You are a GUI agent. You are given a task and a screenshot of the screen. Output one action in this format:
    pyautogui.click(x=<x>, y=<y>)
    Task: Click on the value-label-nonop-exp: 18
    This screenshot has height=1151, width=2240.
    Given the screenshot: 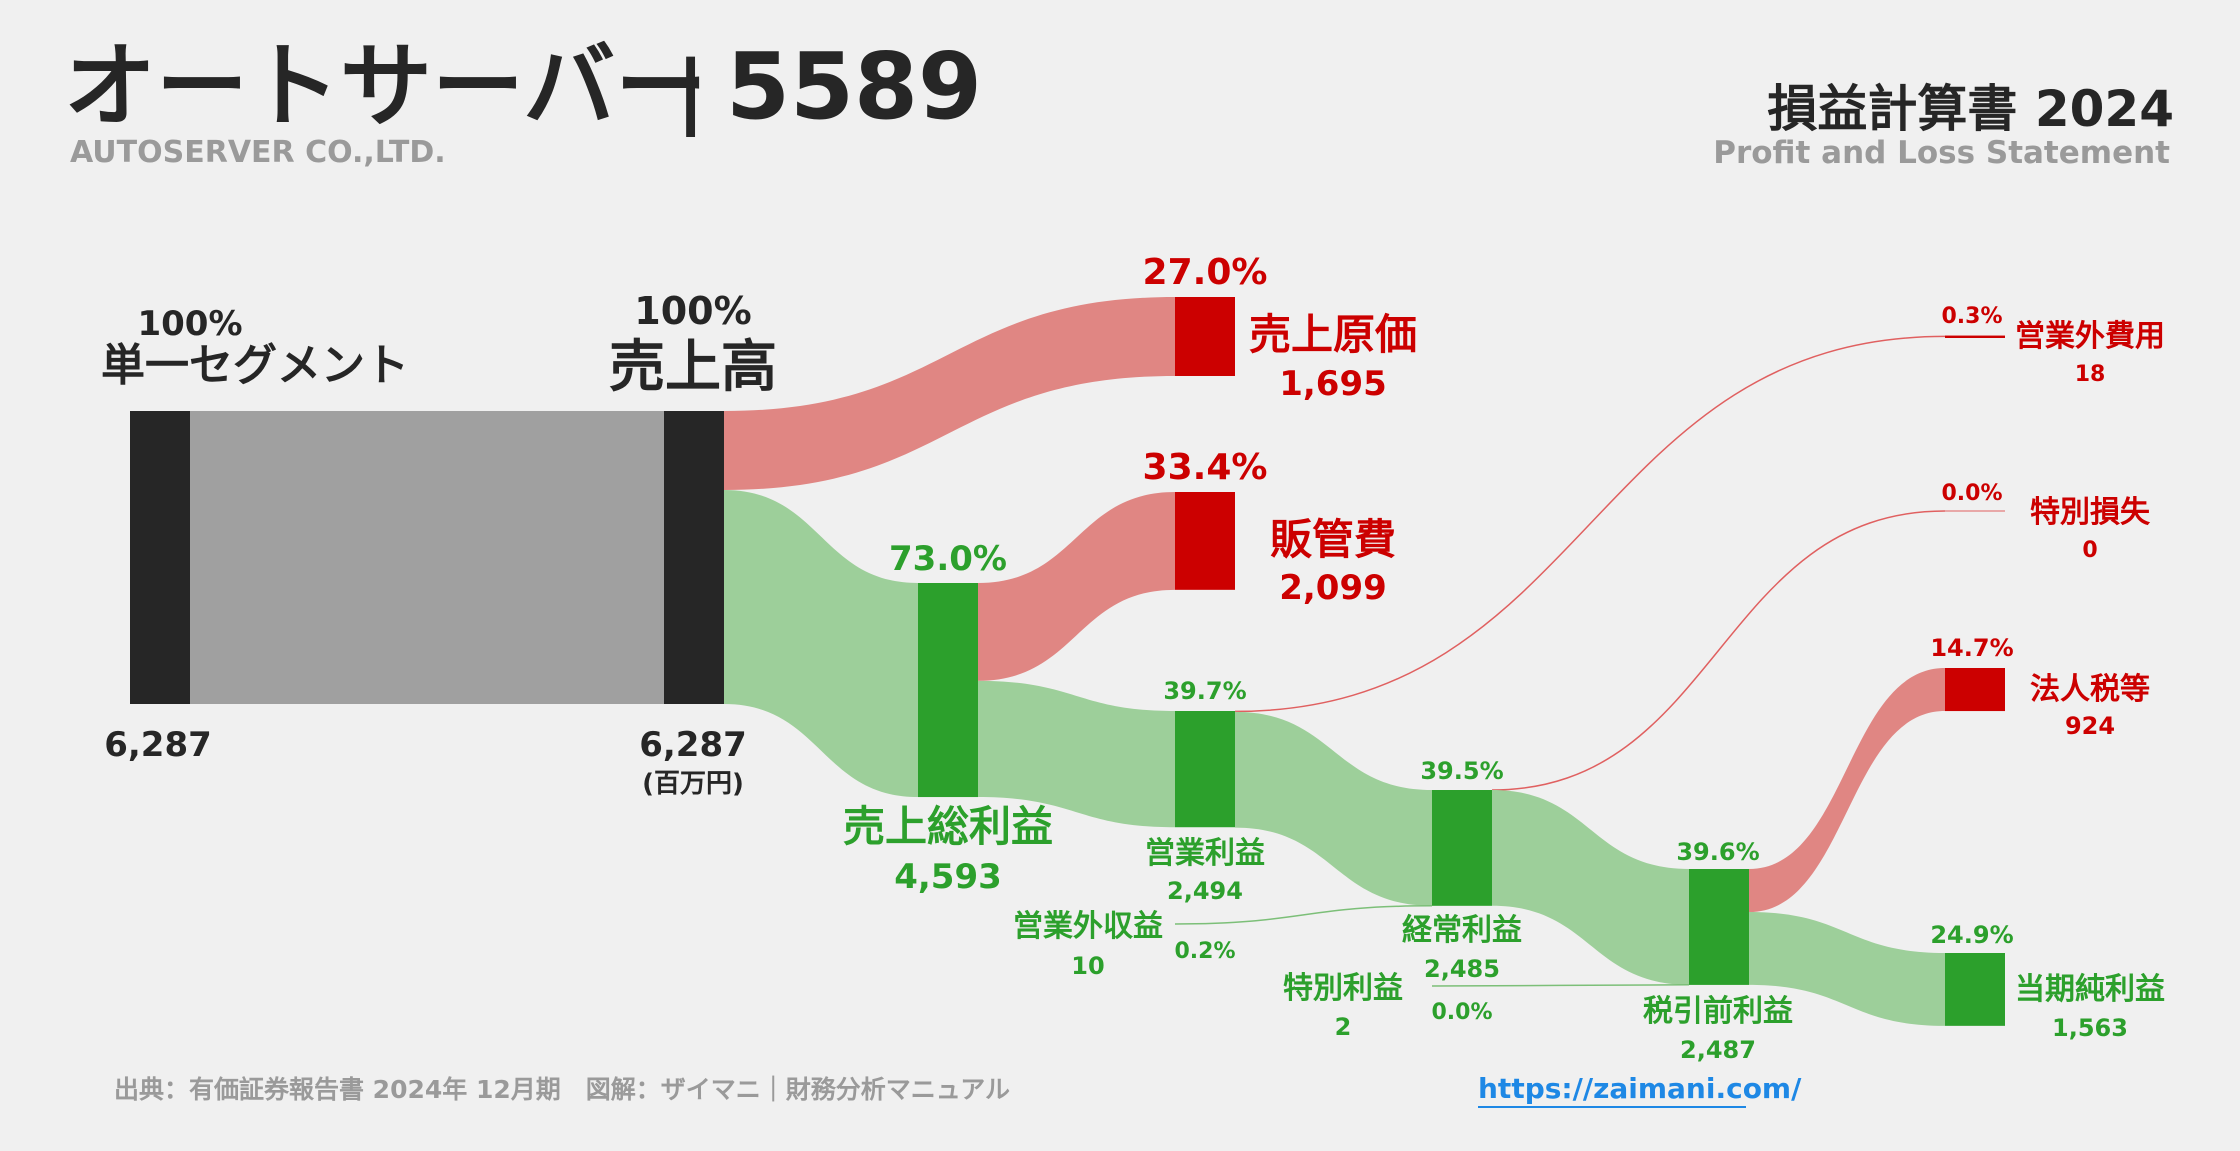 What is the action you would take?
    pyautogui.click(x=2090, y=374)
    